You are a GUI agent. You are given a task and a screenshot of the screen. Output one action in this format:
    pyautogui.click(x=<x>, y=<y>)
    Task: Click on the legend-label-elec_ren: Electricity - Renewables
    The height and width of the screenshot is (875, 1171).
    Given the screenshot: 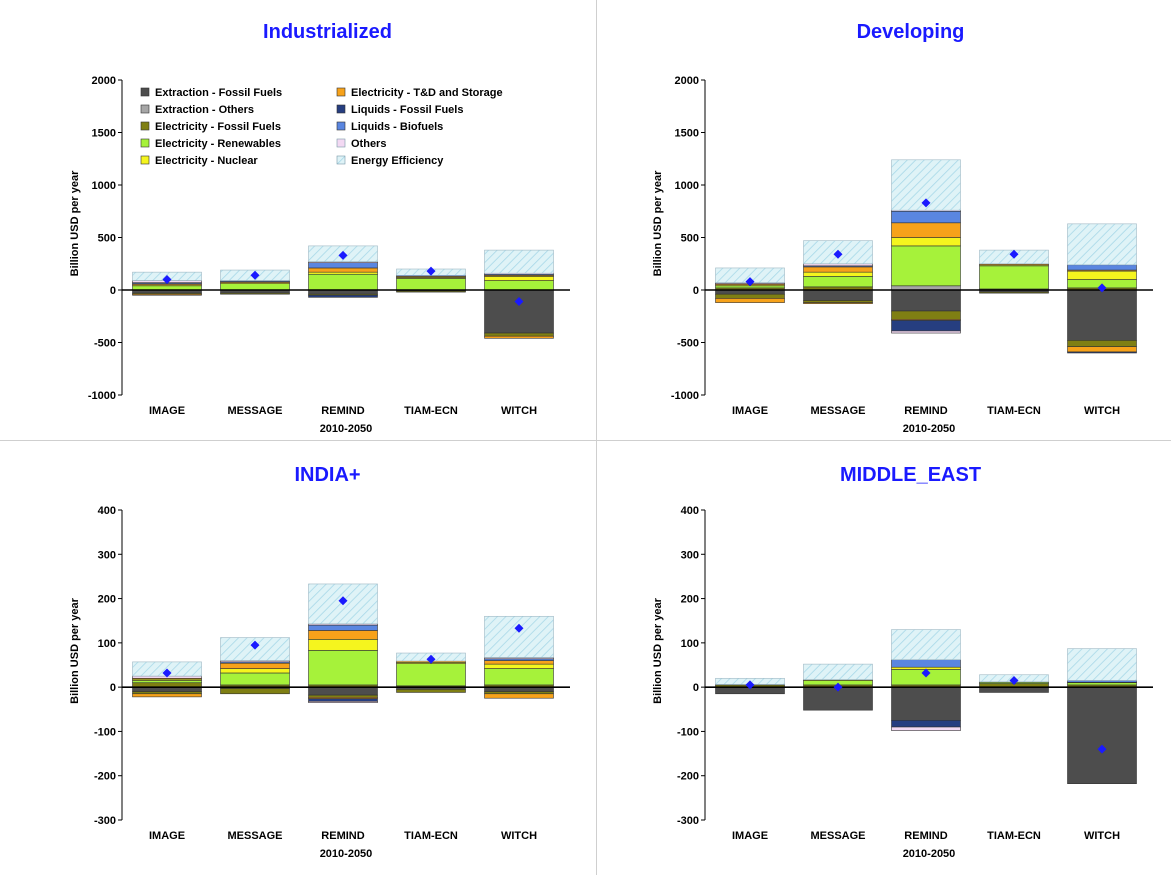 What is the action you would take?
    pyautogui.click(x=218, y=144)
    